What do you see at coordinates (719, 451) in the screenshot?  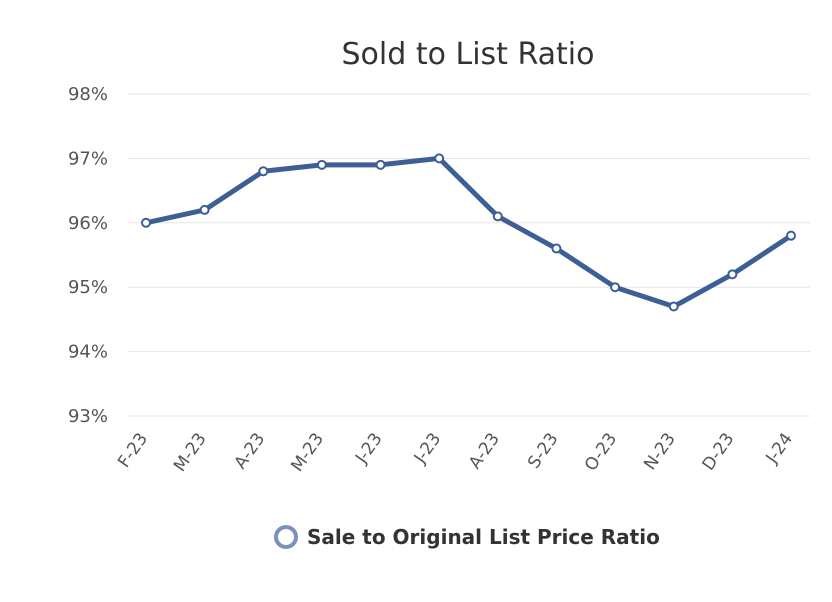 I see `x-tick-label: D-23` at bounding box center [719, 451].